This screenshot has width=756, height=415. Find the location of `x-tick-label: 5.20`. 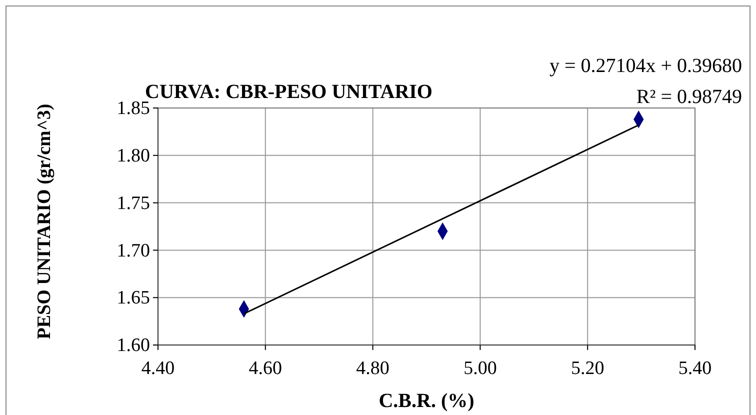

x-tick-label: 5.20 is located at coordinates (587, 368).